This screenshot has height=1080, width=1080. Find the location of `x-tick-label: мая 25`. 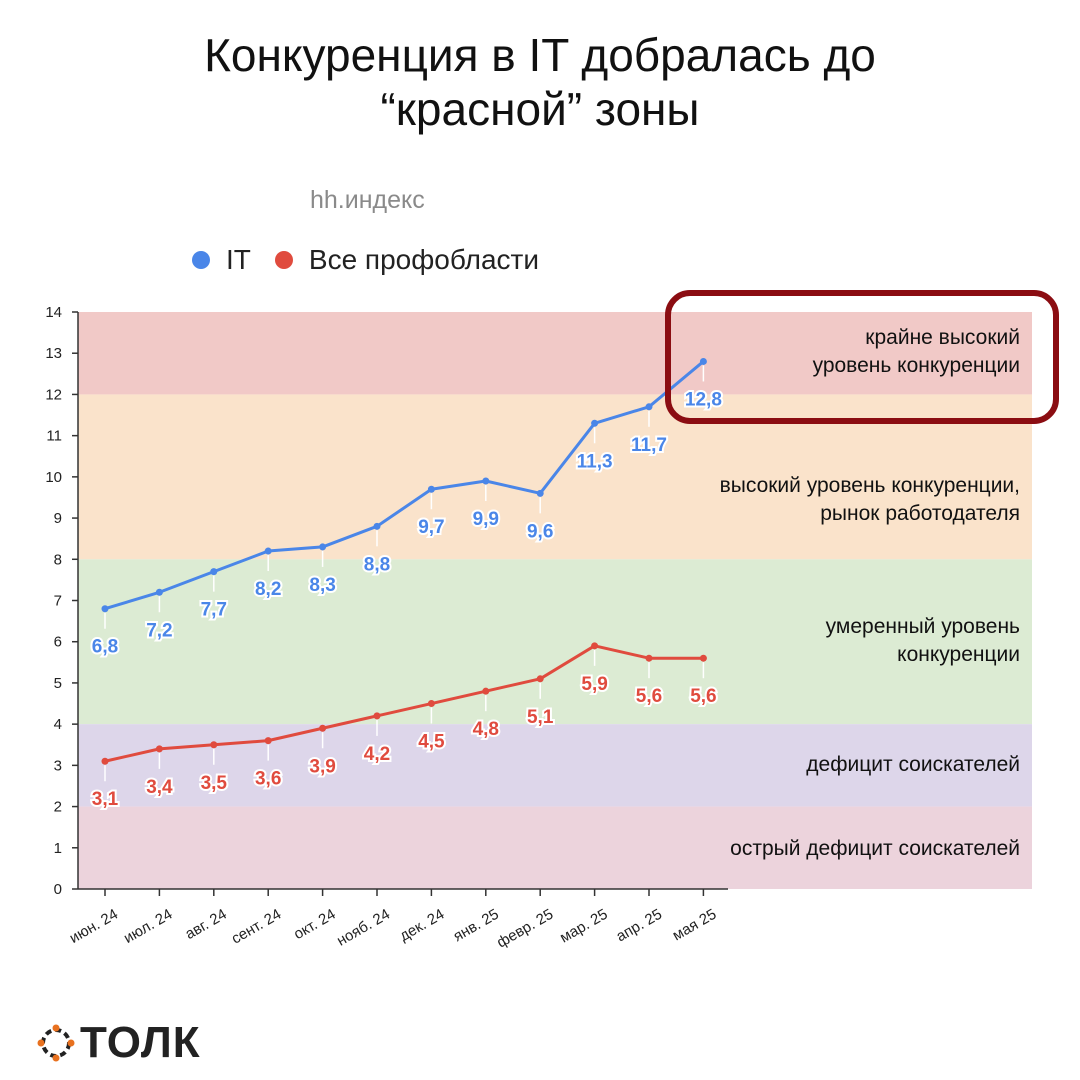

x-tick-label: мая 25 is located at coordinates (695, 925).